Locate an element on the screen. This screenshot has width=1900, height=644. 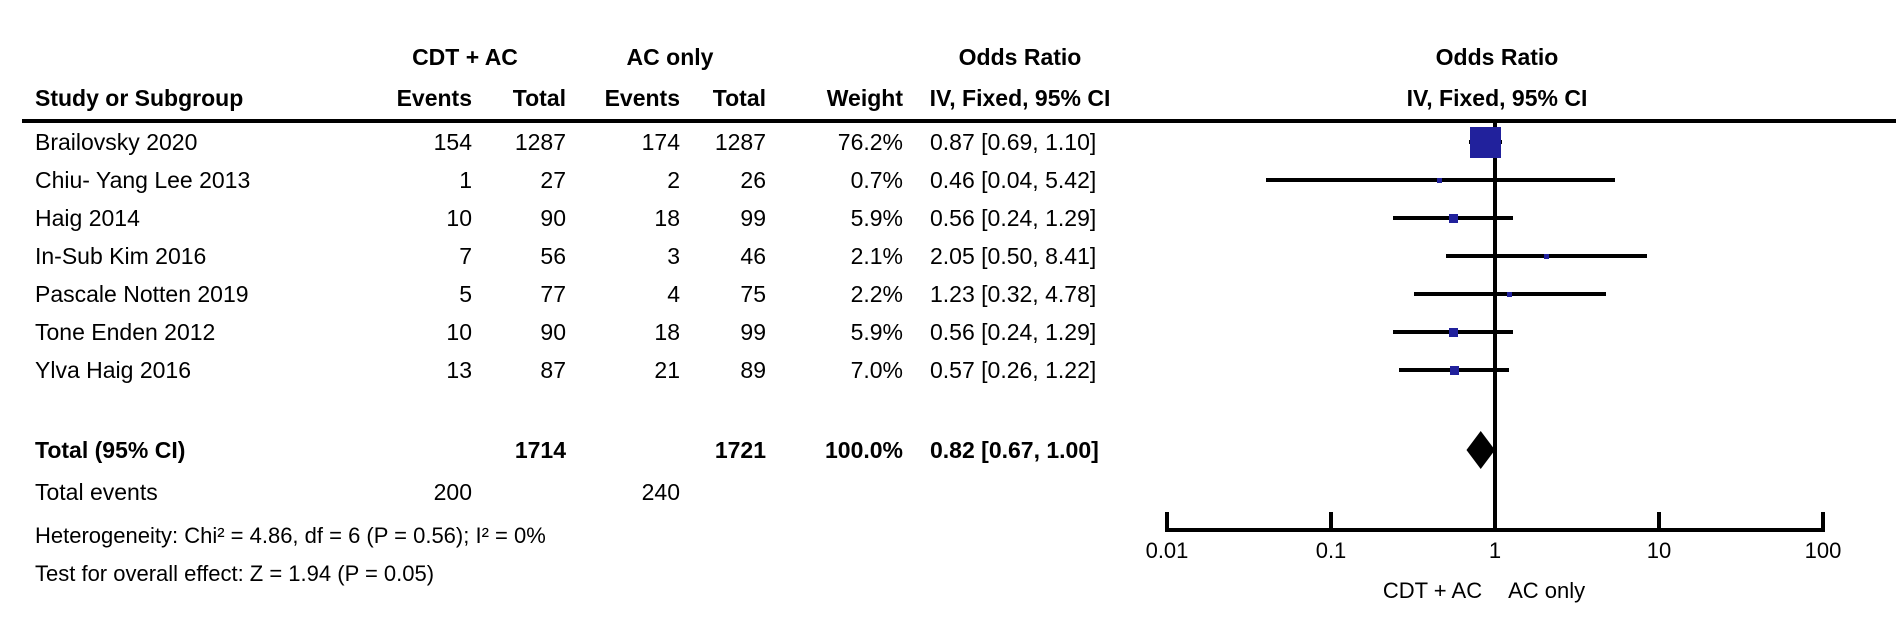
x-axis-tick-label: 0.01 is located at coordinates (1167, 550).